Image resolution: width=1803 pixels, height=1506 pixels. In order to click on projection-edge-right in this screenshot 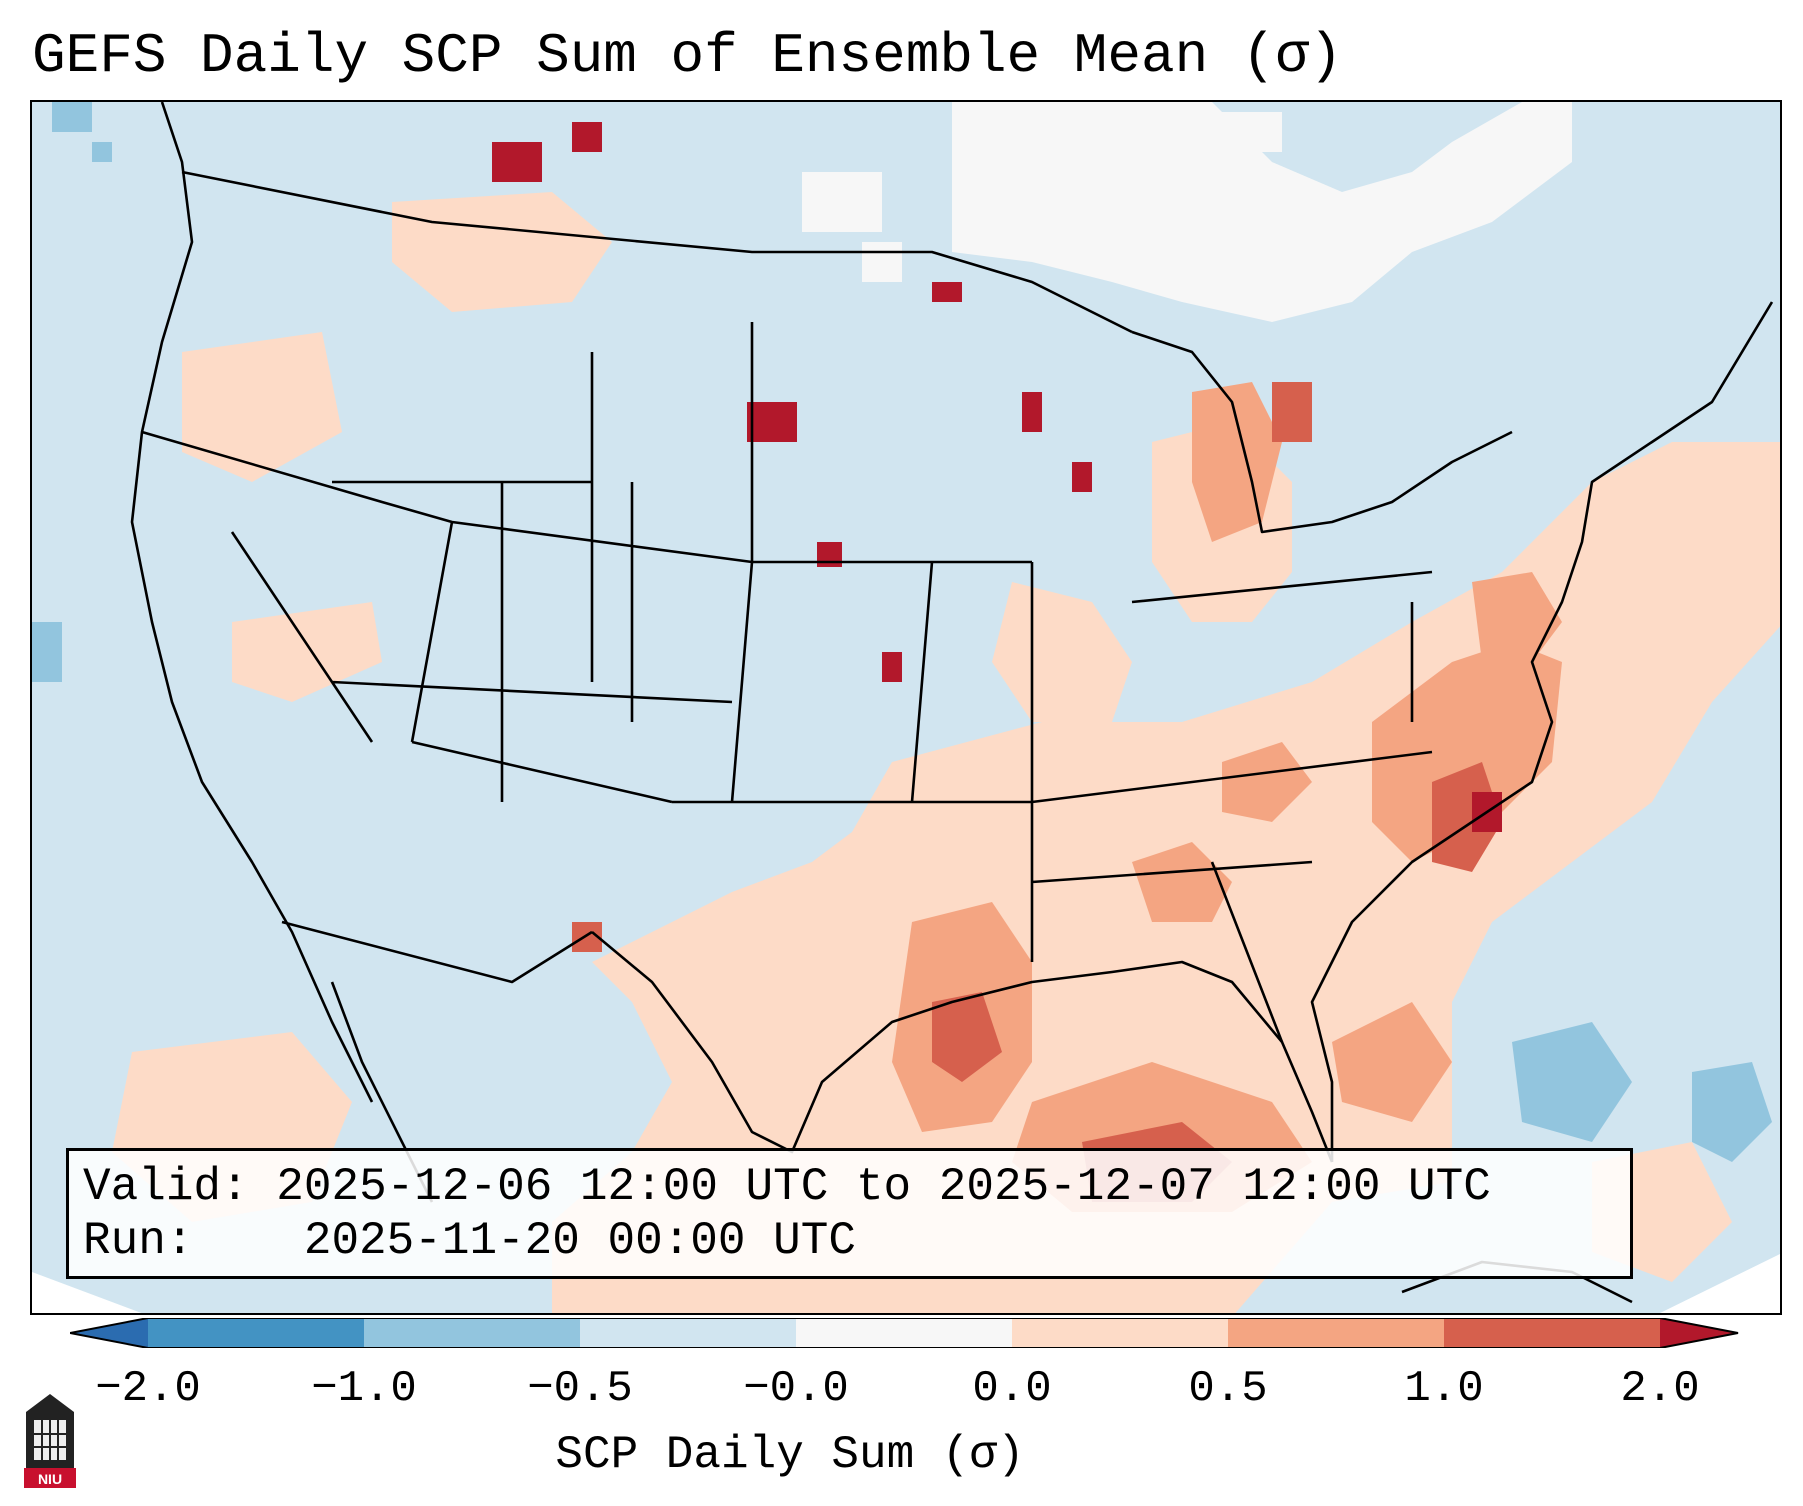, I will do `click(1720, 1283)`.